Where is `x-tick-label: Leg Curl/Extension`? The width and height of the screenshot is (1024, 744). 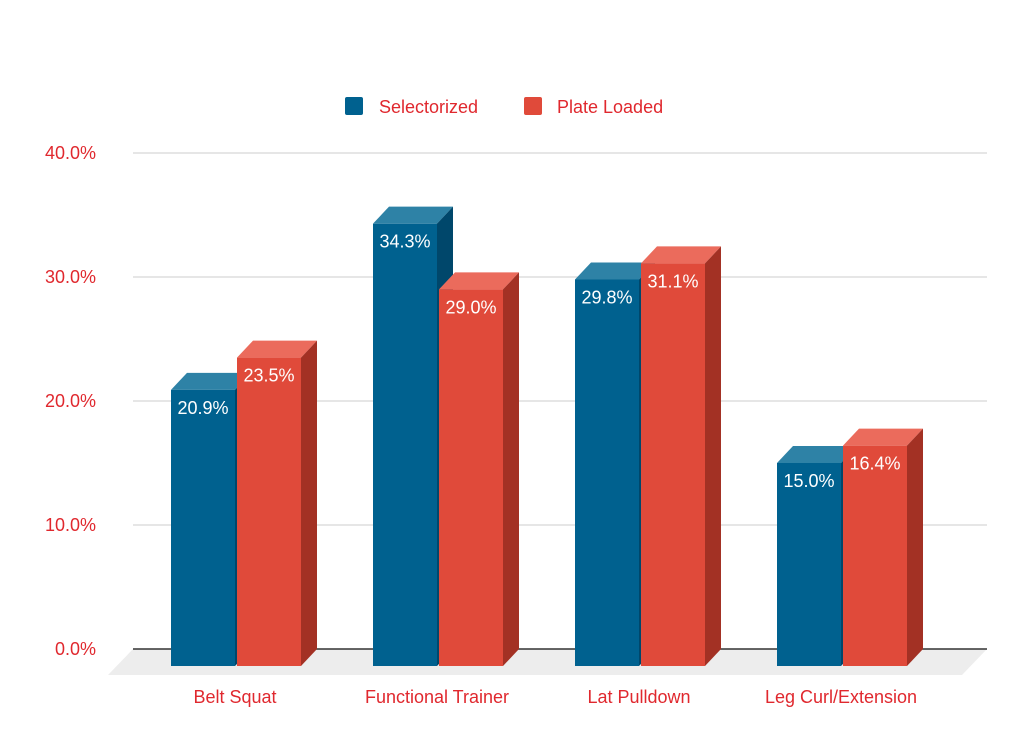 x-tick-label: Leg Curl/Extension is located at coordinates (841, 697).